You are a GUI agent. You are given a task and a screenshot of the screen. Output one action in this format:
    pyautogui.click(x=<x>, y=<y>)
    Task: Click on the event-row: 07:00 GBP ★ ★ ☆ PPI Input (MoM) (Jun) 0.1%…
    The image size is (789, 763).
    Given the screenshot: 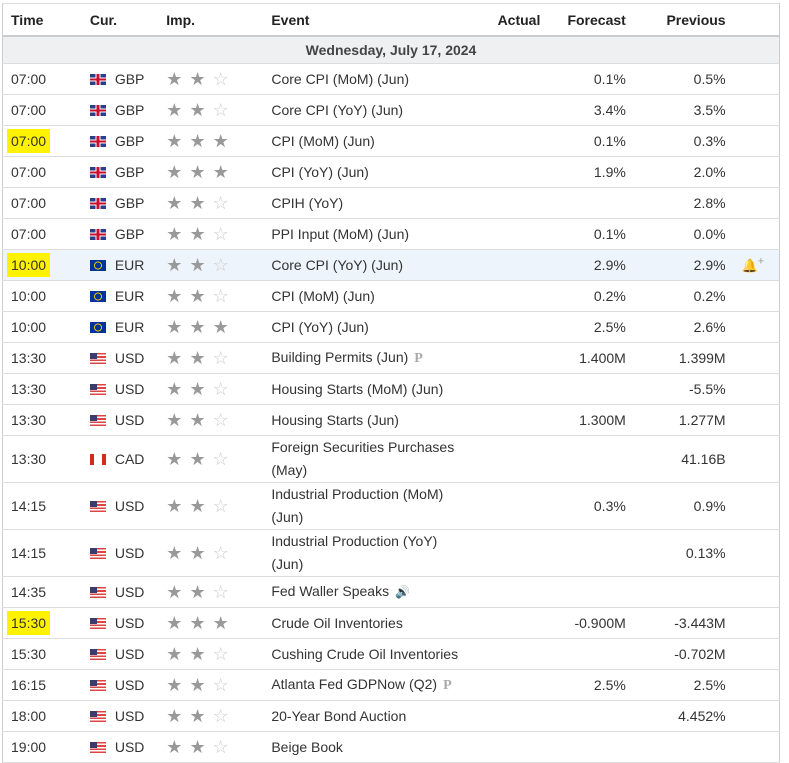 What is the action you would take?
    pyautogui.click(x=391, y=234)
    